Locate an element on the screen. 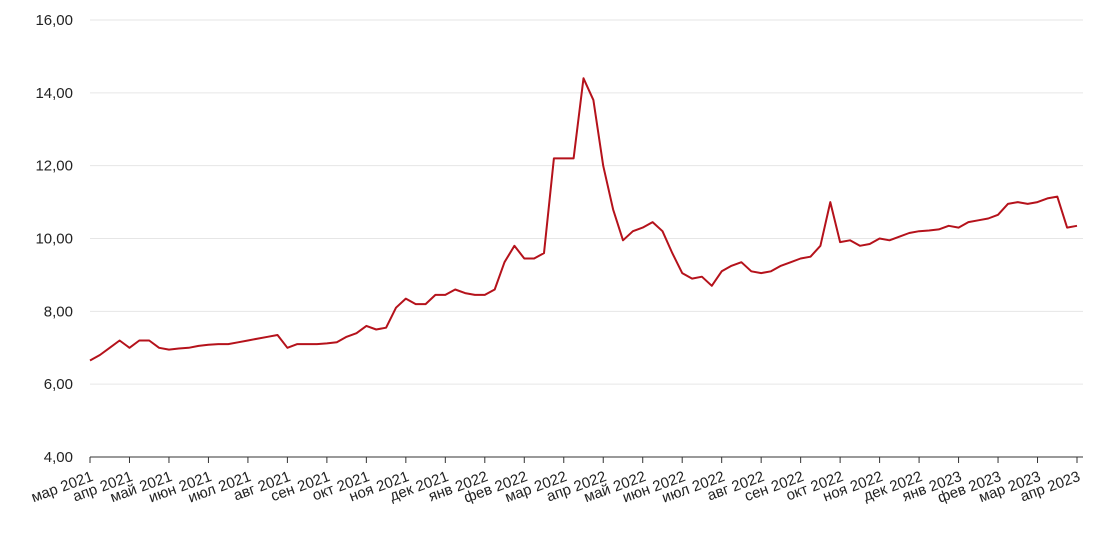 The height and width of the screenshot is (539, 1100). y-tick-label: 16,00 is located at coordinates (54, 20).